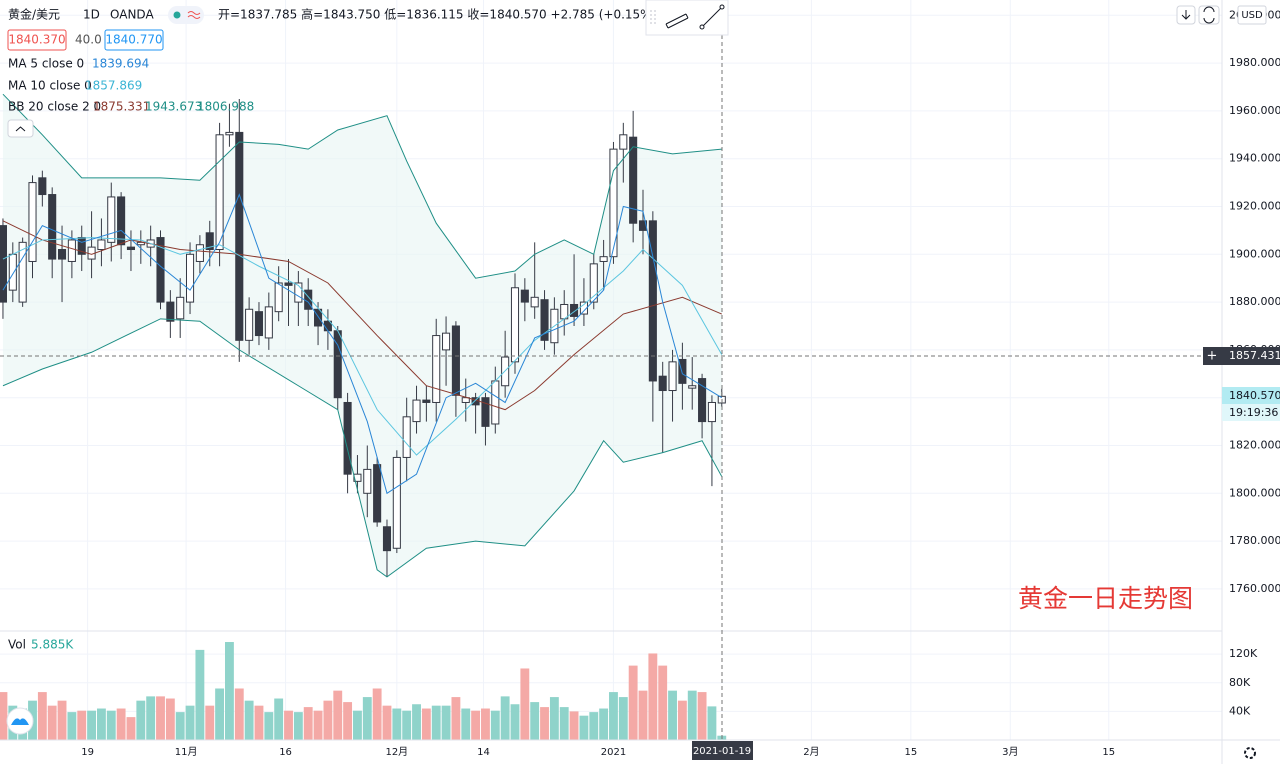 This screenshot has height=764, width=1280. What do you see at coordinates (712, 17) in the screenshot?
I see `line-tool` at bounding box center [712, 17].